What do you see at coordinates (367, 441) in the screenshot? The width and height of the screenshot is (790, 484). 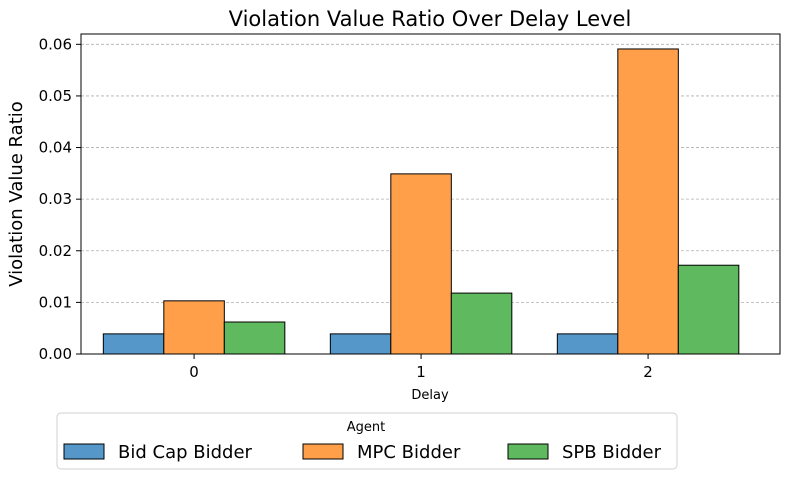 I see `legend: Agent Bid Cap Bidder MPC Bidder SPB Bidder` at bounding box center [367, 441].